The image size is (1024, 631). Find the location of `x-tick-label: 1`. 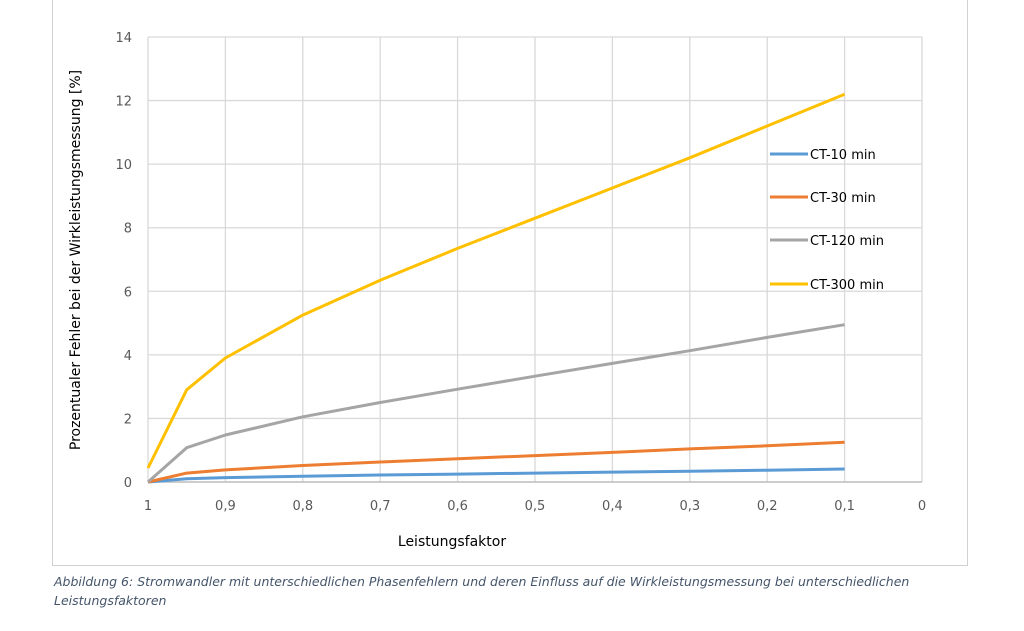

x-tick-label: 1 is located at coordinates (148, 506).